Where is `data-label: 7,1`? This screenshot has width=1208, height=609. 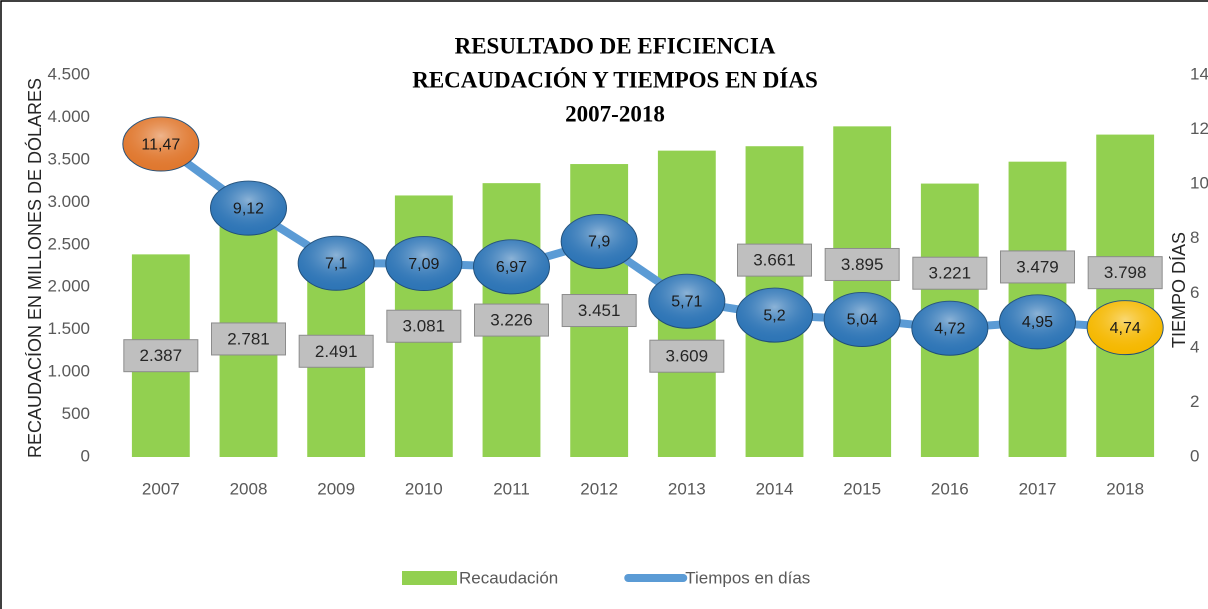
data-label: 7,1 is located at coordinates (336, 263).